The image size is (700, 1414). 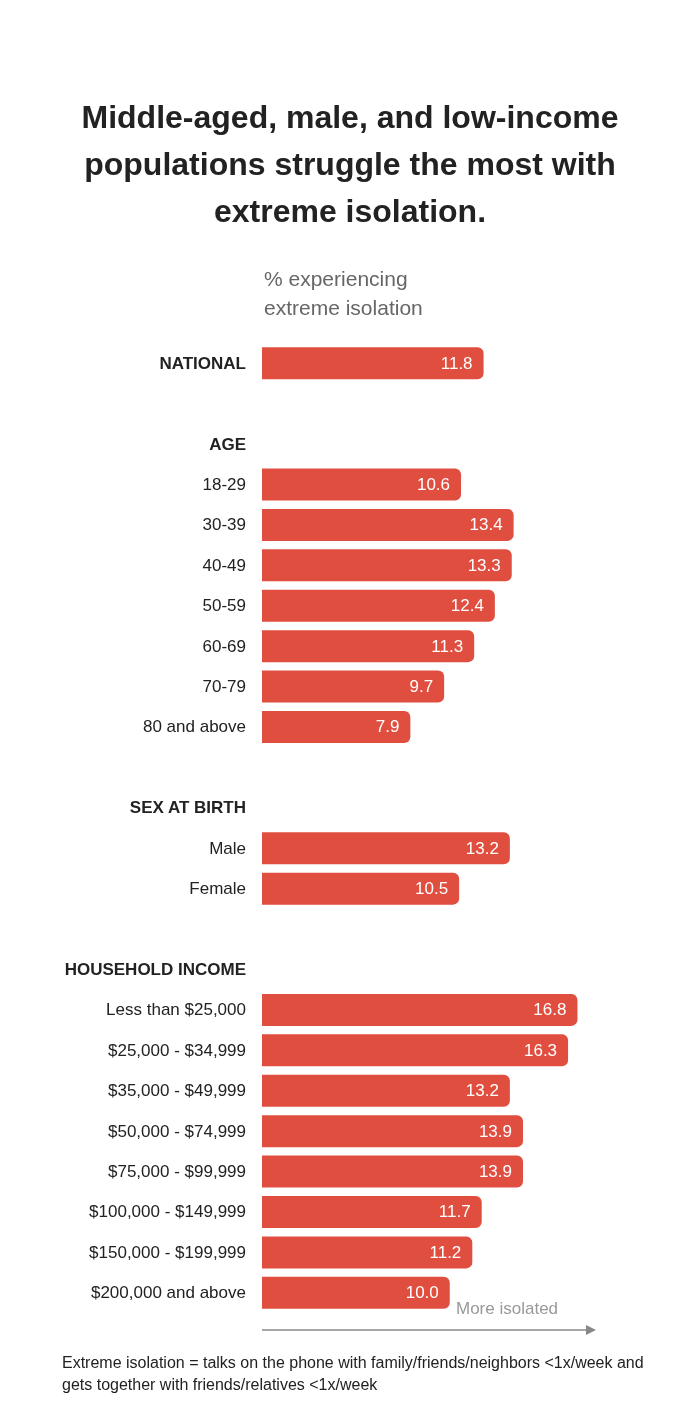 I want to click on y-tick-label: $150,000 - $199,999, so click(x=167, y=1252).